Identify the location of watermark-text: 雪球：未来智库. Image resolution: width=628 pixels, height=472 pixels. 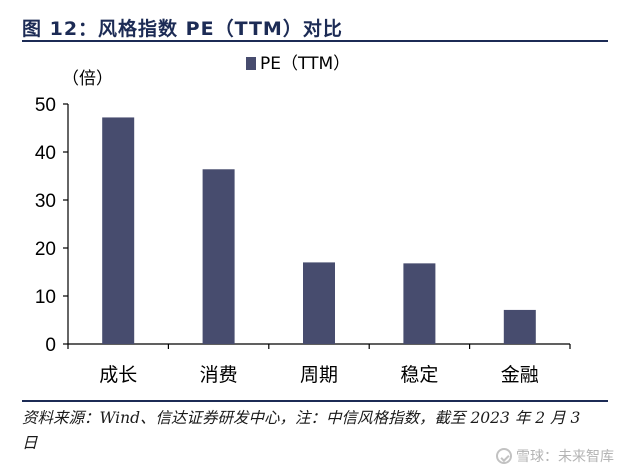
(565, 457).